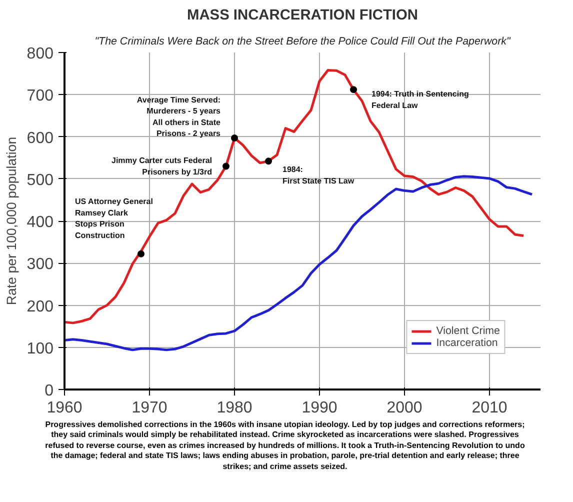  Describe the element at coordinates (404, 408) in the screenshot. I see `x-tick-label: 2000` at that location.